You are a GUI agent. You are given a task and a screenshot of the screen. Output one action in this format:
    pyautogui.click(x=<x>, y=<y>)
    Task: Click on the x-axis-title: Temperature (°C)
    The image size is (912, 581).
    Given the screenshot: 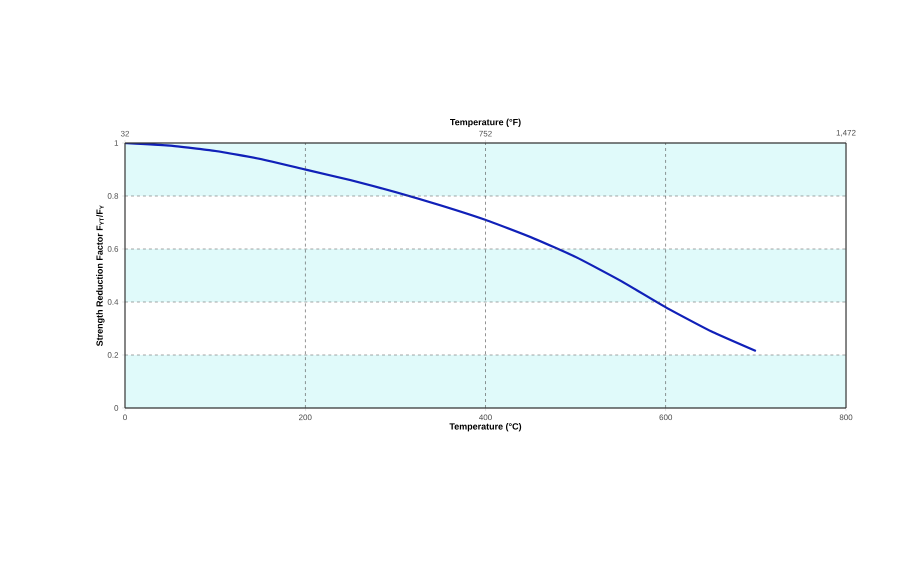 What is the action you would take?
    pyautogui.click(x=486, y=427)
    